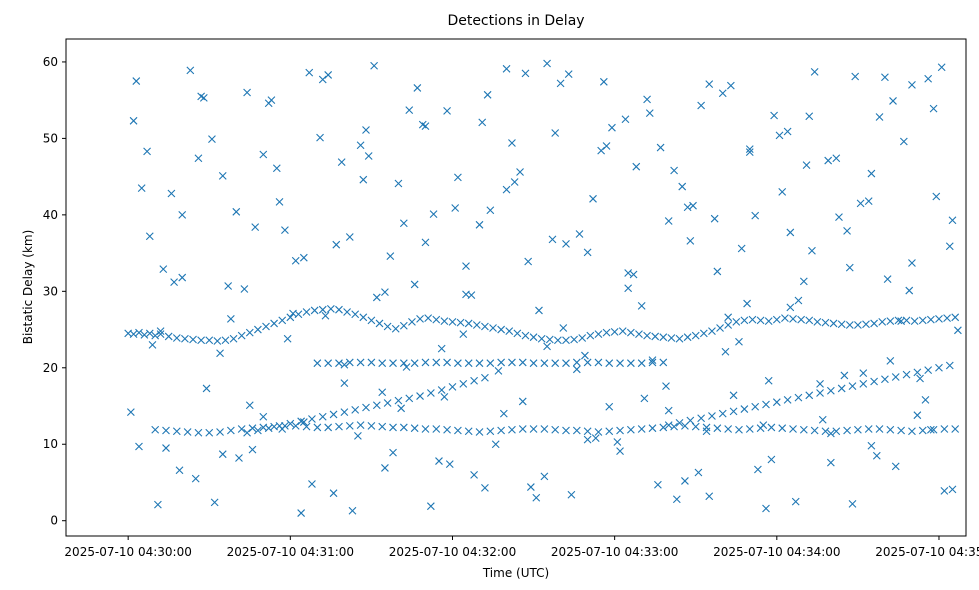 The height and width of the screenshot is (590, 979). Describe the element at coordinates (452, 552) in the screenshot. I see `x-tick-label: 2025-07-10 04:32:00` at that location.